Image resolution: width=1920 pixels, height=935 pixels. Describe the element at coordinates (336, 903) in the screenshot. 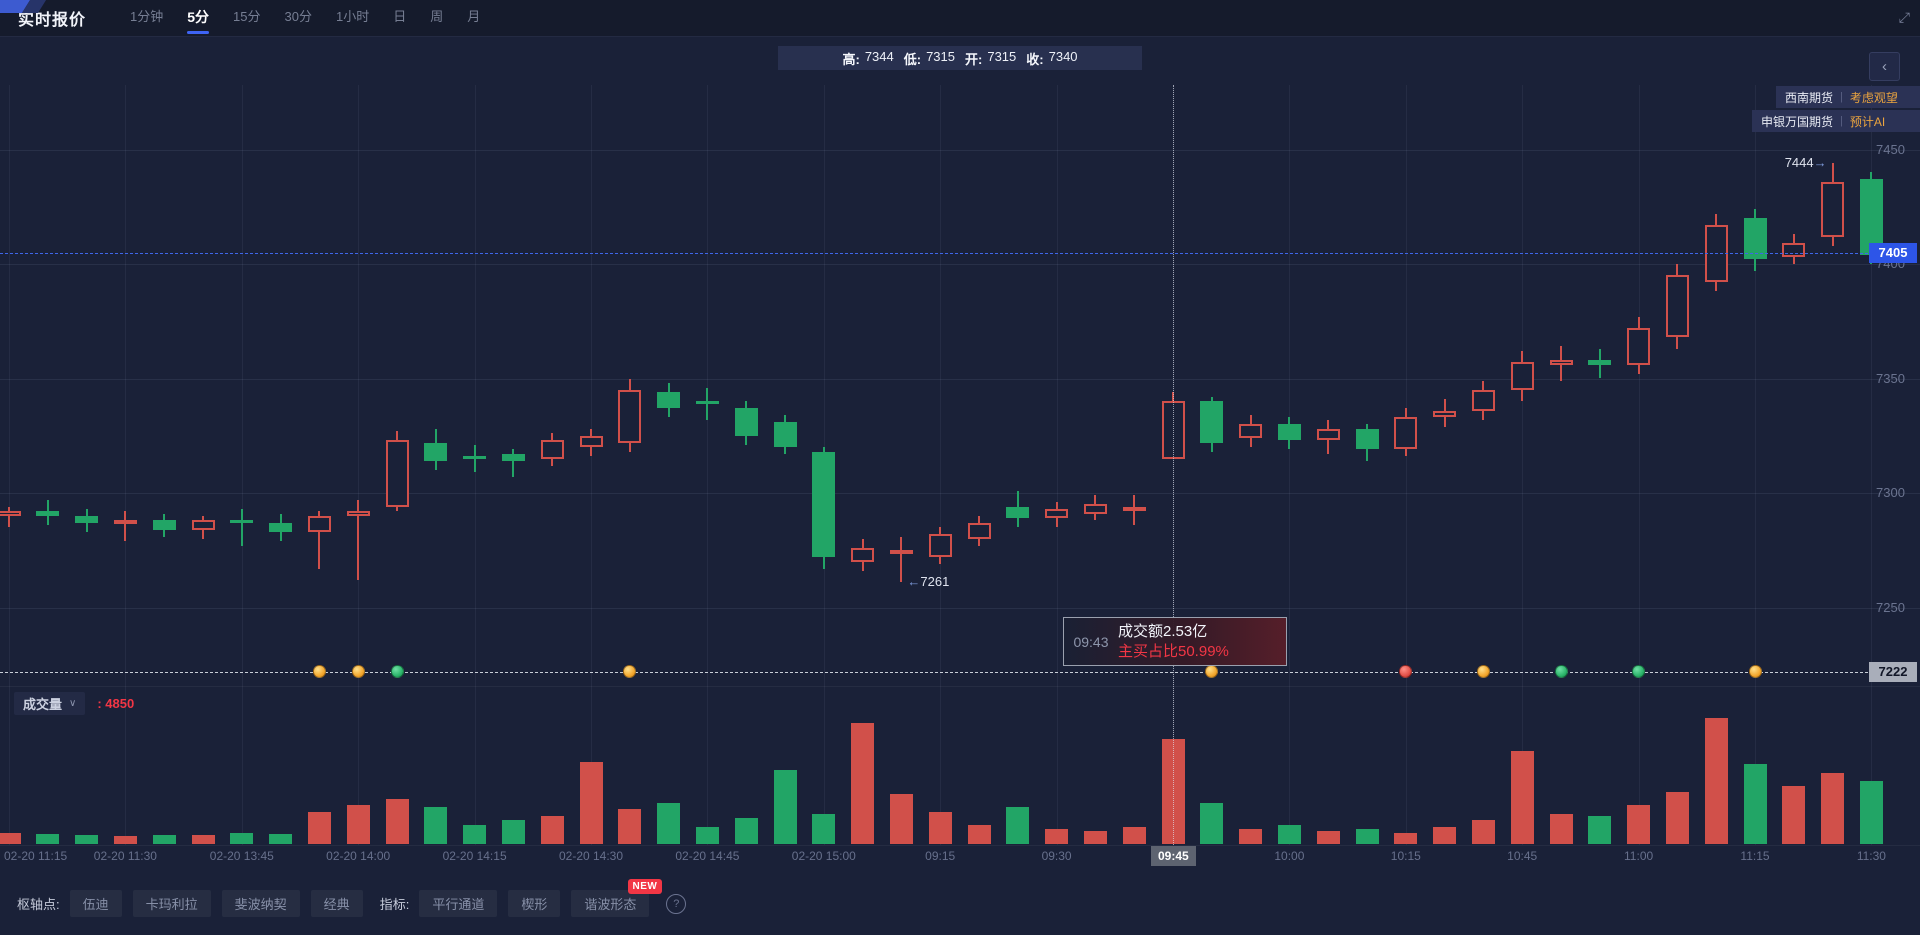

I see `pivot-button-经典: 经典` at that location.